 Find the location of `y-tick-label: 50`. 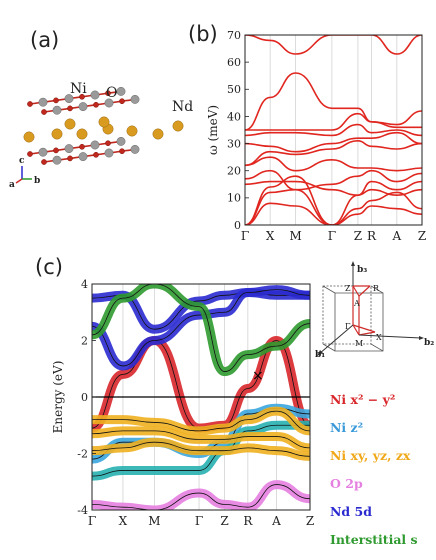

y-tick-label: 50 is located at coordinates (234, 89).